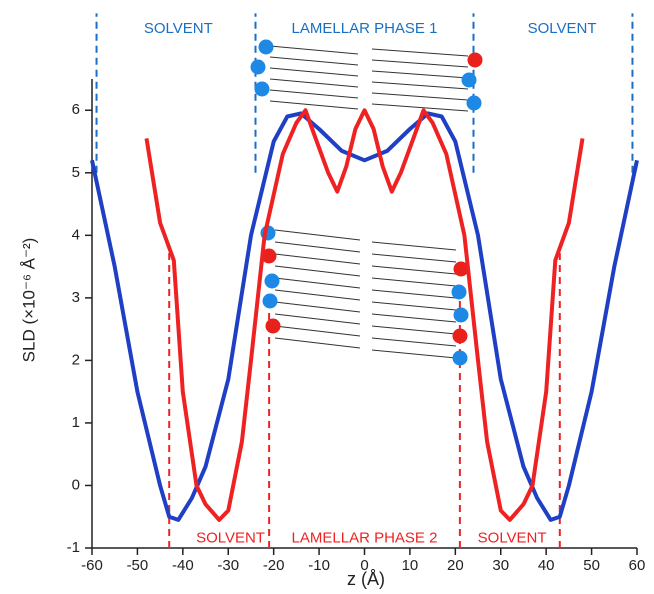  What do you see at coordinates (364, 565) in the screenshot?
I see `x-tick-label: 0` at bounding box center [364, 565].